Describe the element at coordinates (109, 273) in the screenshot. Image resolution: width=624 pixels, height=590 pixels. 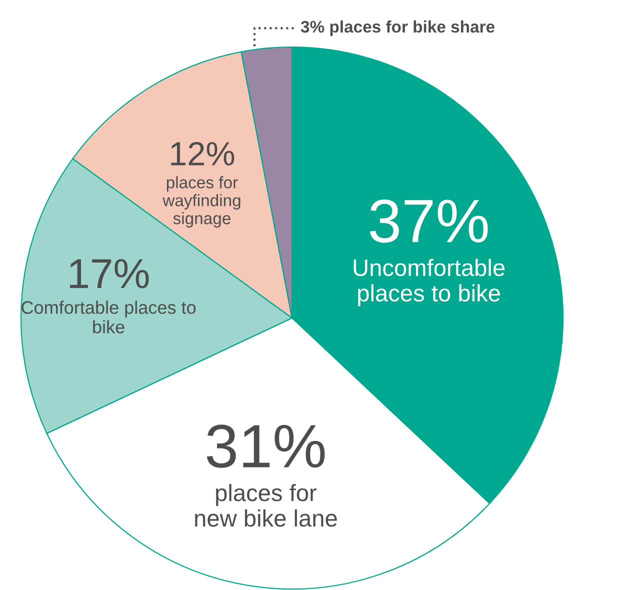
I see `data-label: 17%` at that location.